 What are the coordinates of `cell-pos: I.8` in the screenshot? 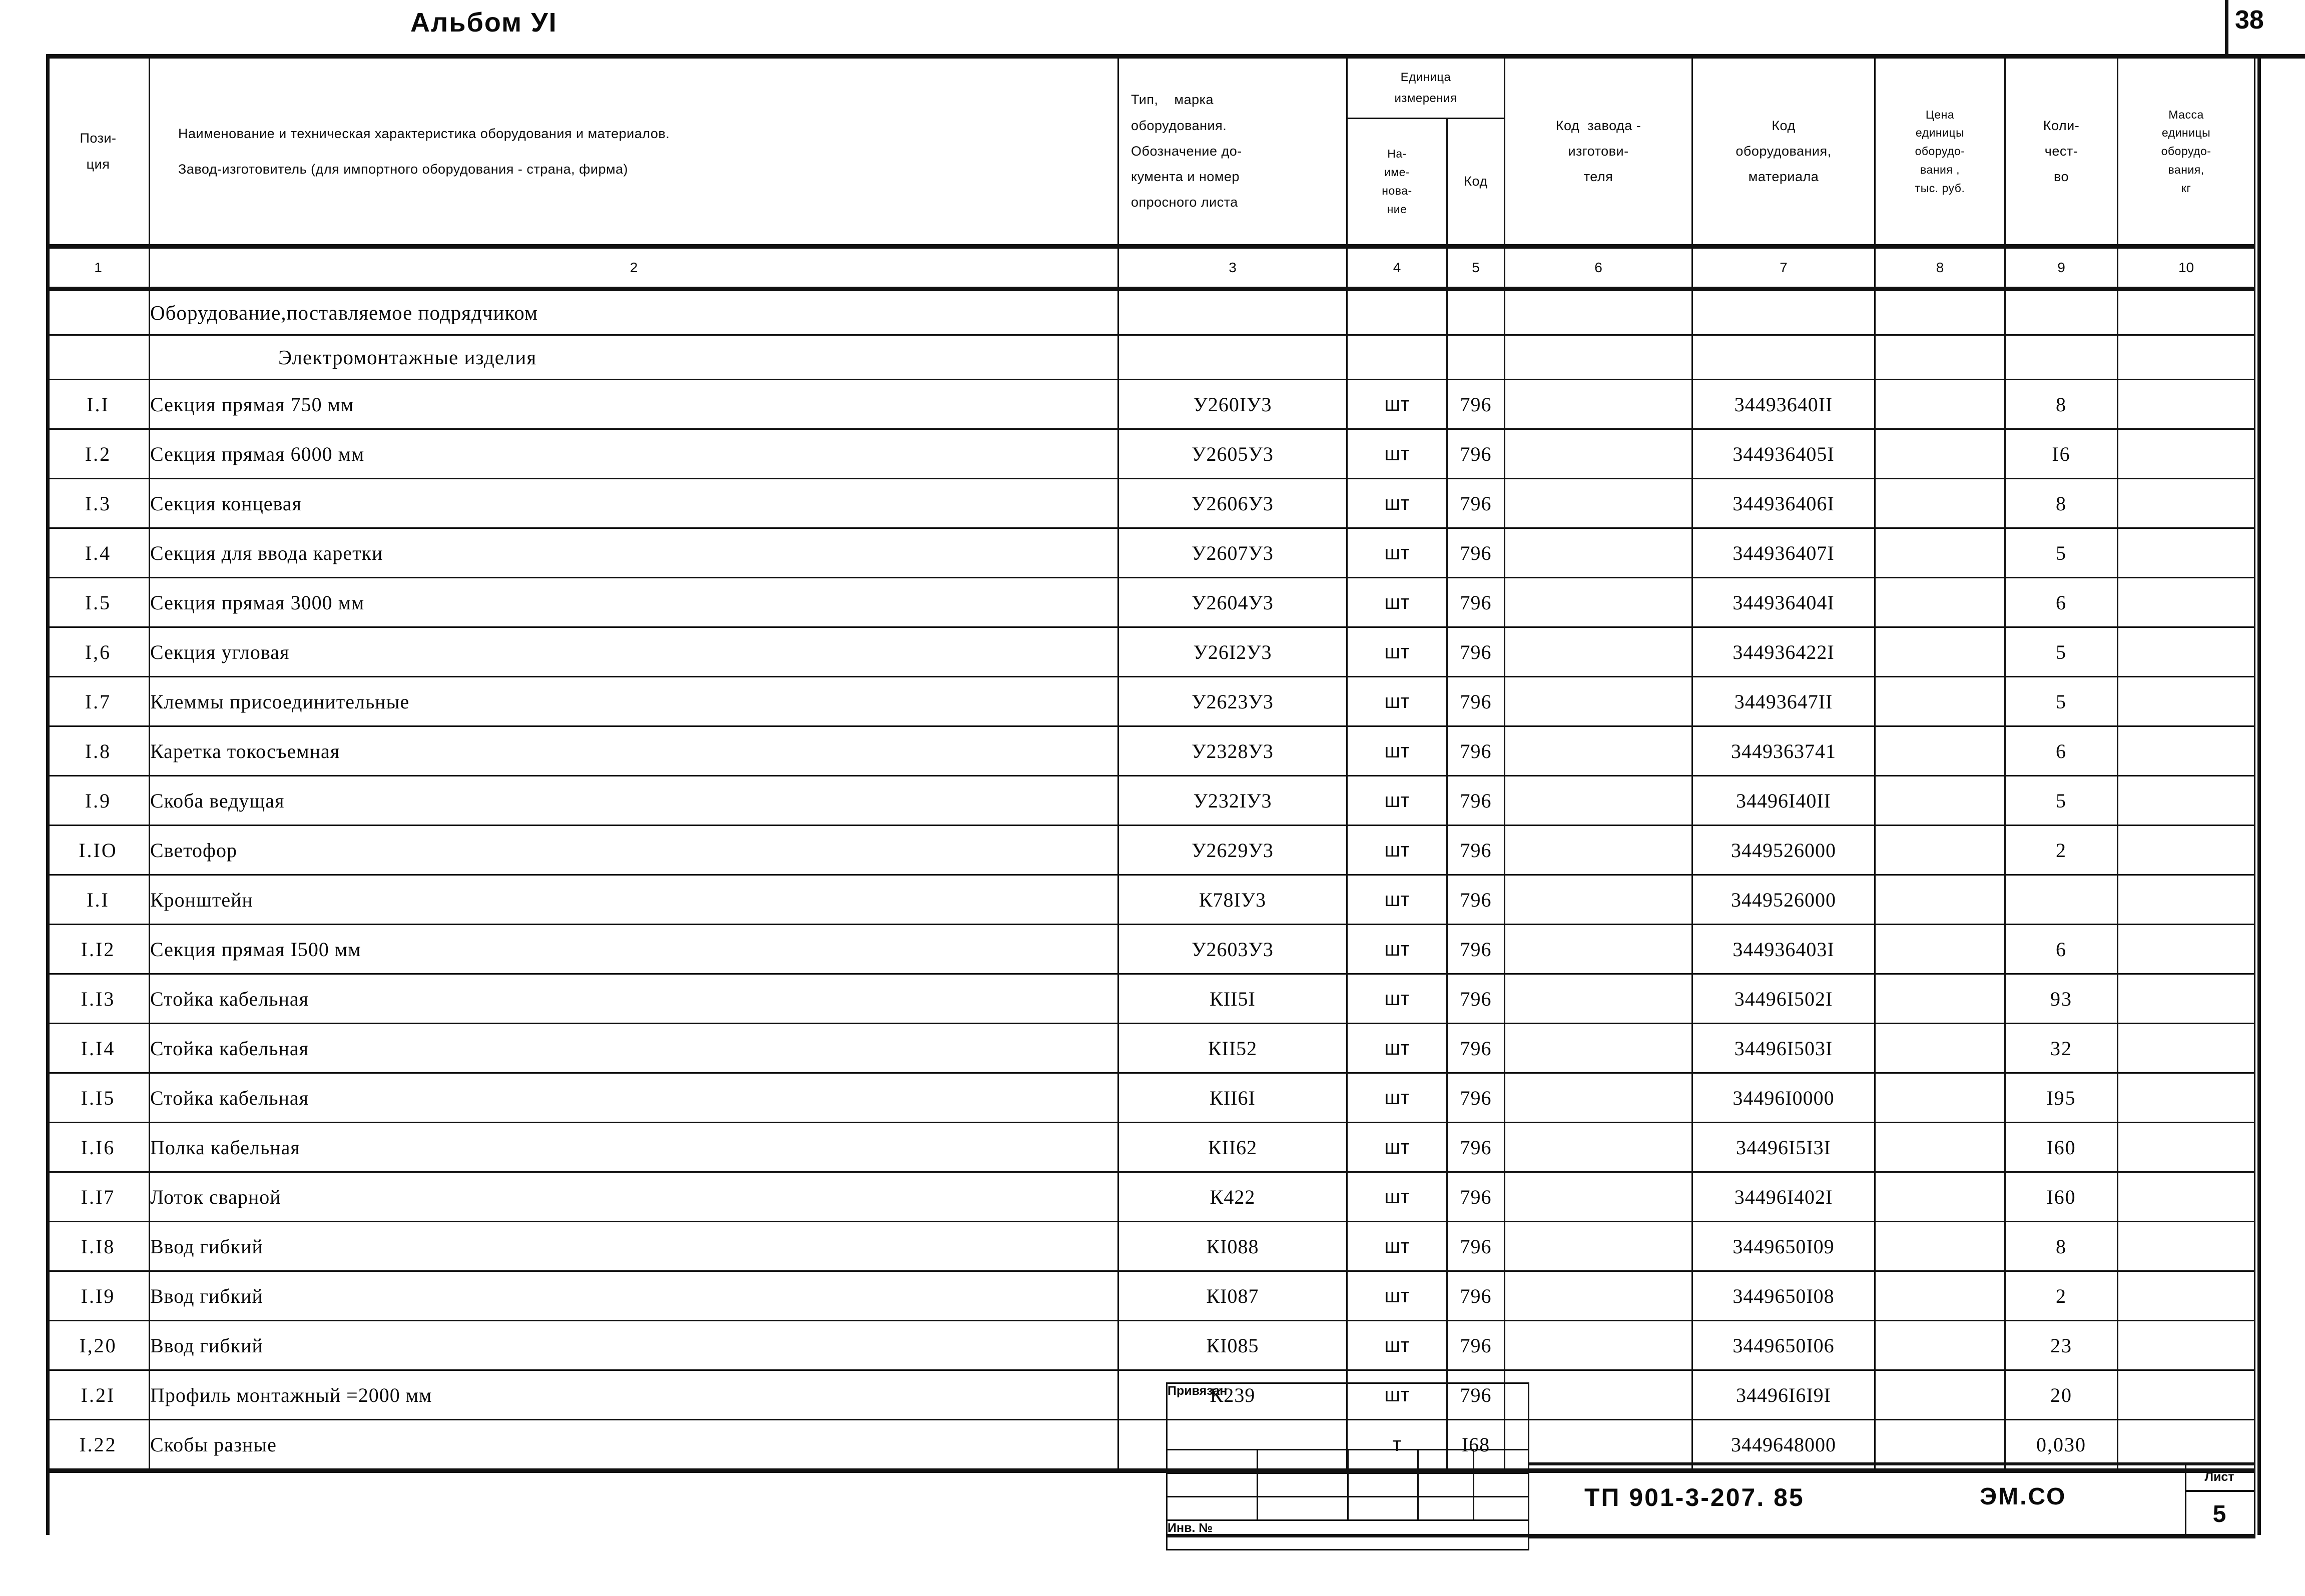 It's located at (98, 750).